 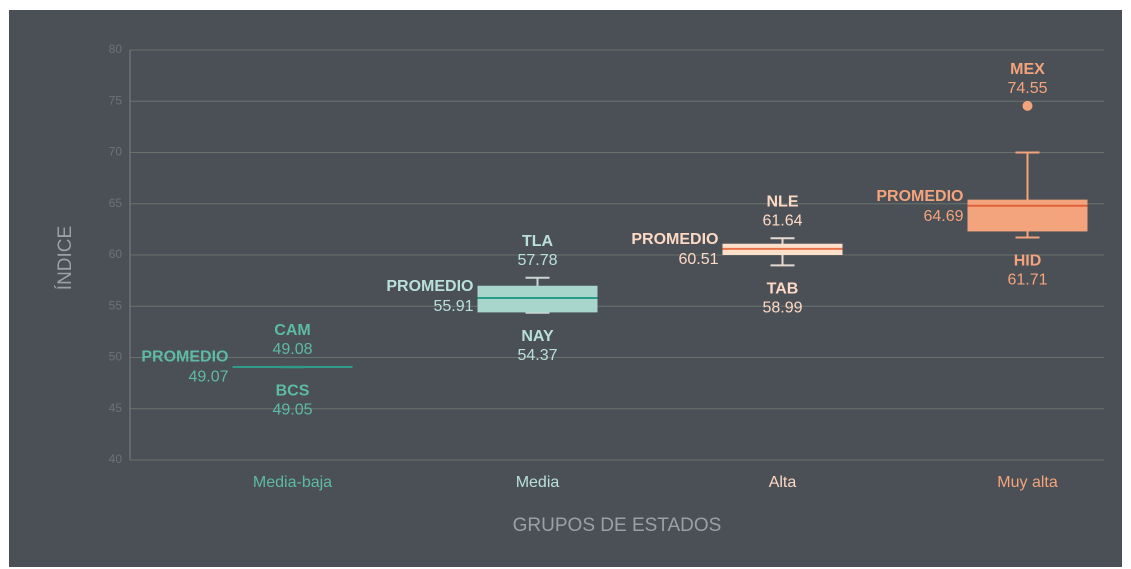 What do you see at coordinates (116, 100) in the screenshot?
I see `y-tick-label: 75` at bounding box center [116, 100].